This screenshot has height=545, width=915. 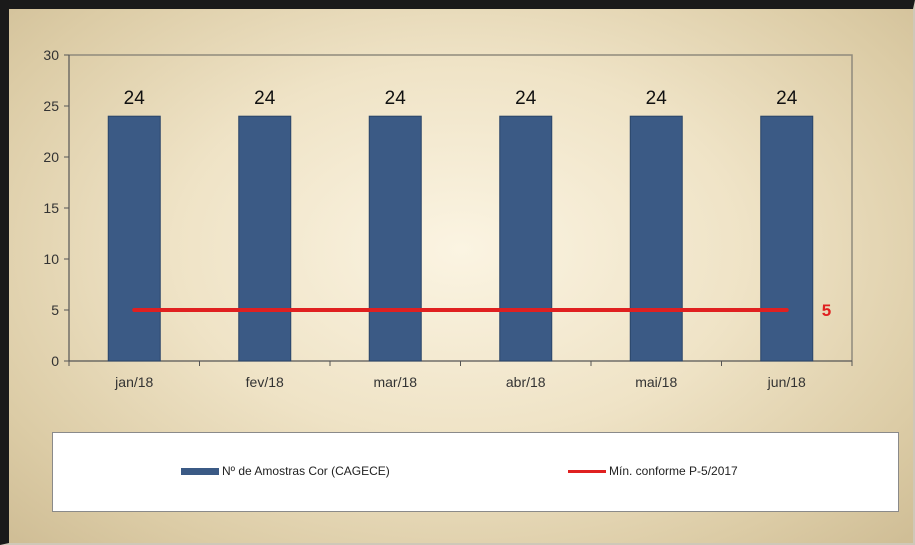 I want to click on legend-swatch-line, so click(x=587, y=471).